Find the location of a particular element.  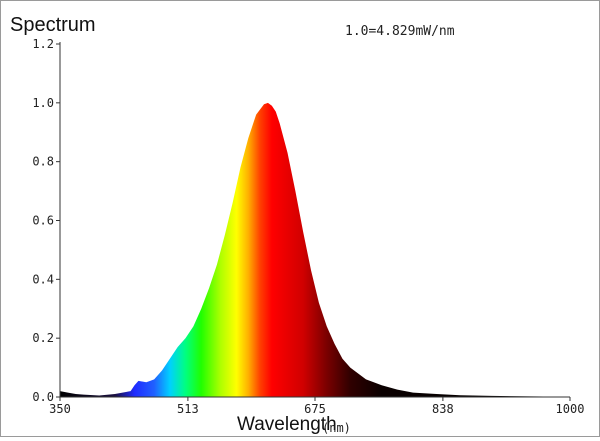

x-tick-label: 1000 is located at coordinates (570, 409).